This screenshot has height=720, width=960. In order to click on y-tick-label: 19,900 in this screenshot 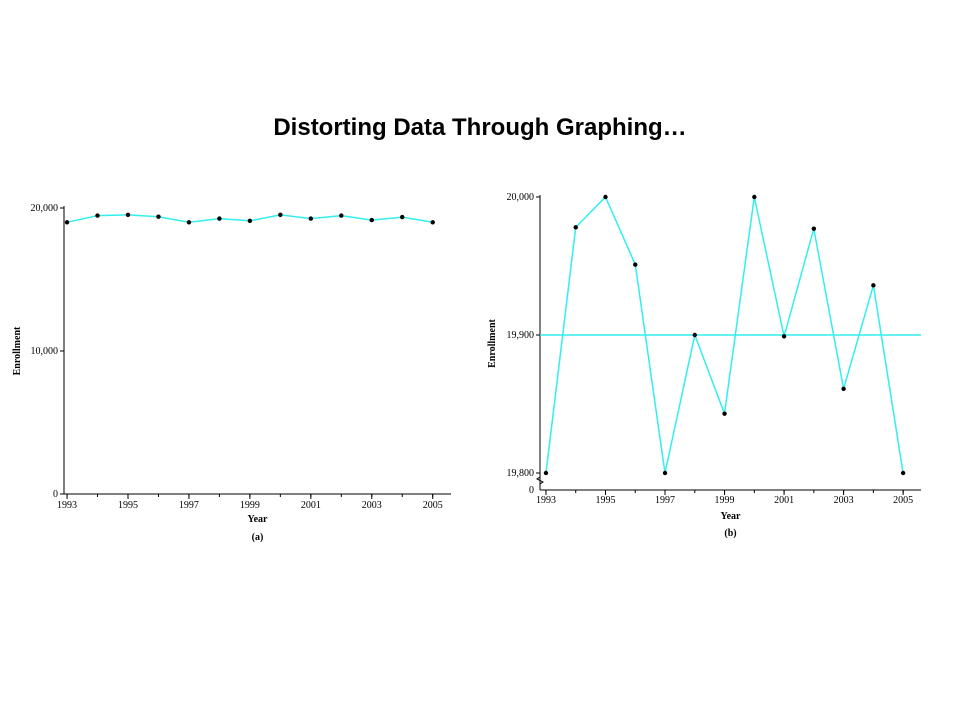, I will do `click(521, 335)`.